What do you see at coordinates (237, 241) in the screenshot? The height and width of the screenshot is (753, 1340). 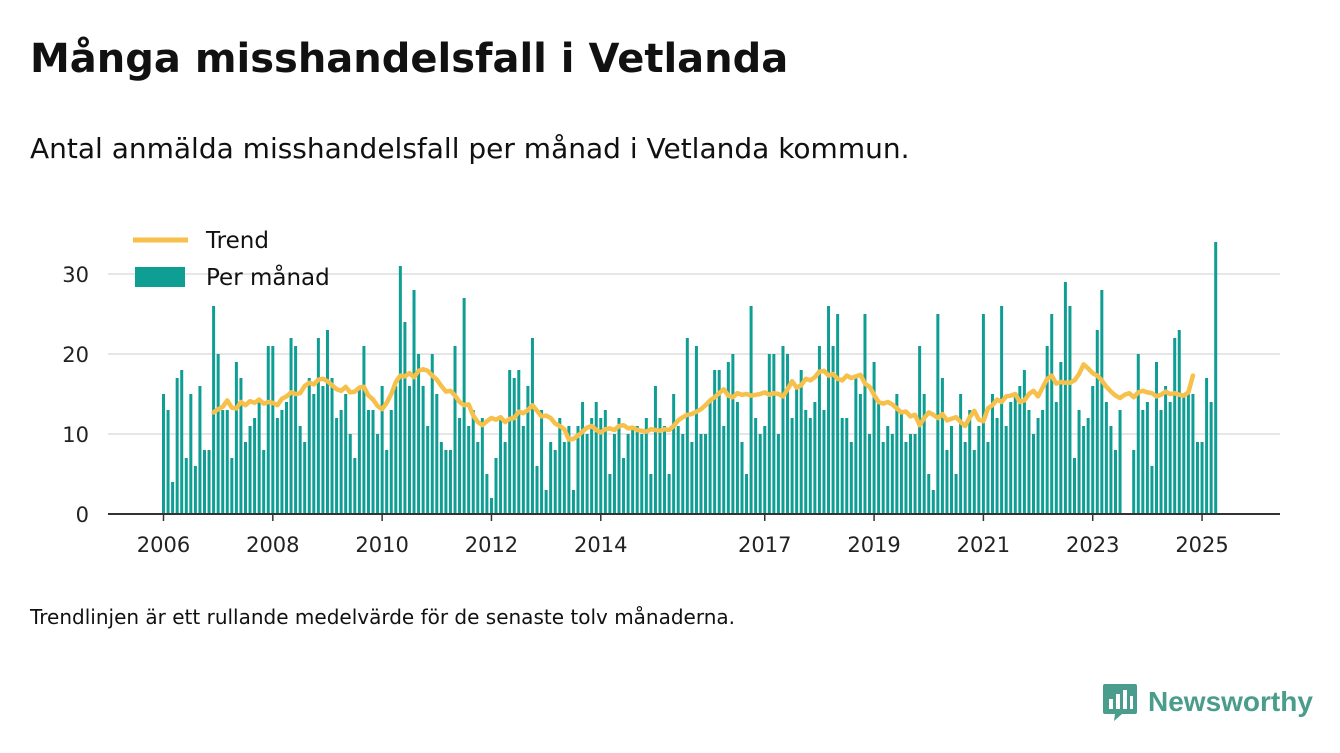 I see `legend-trend-label: Trend` at bounding box center [237, 241].